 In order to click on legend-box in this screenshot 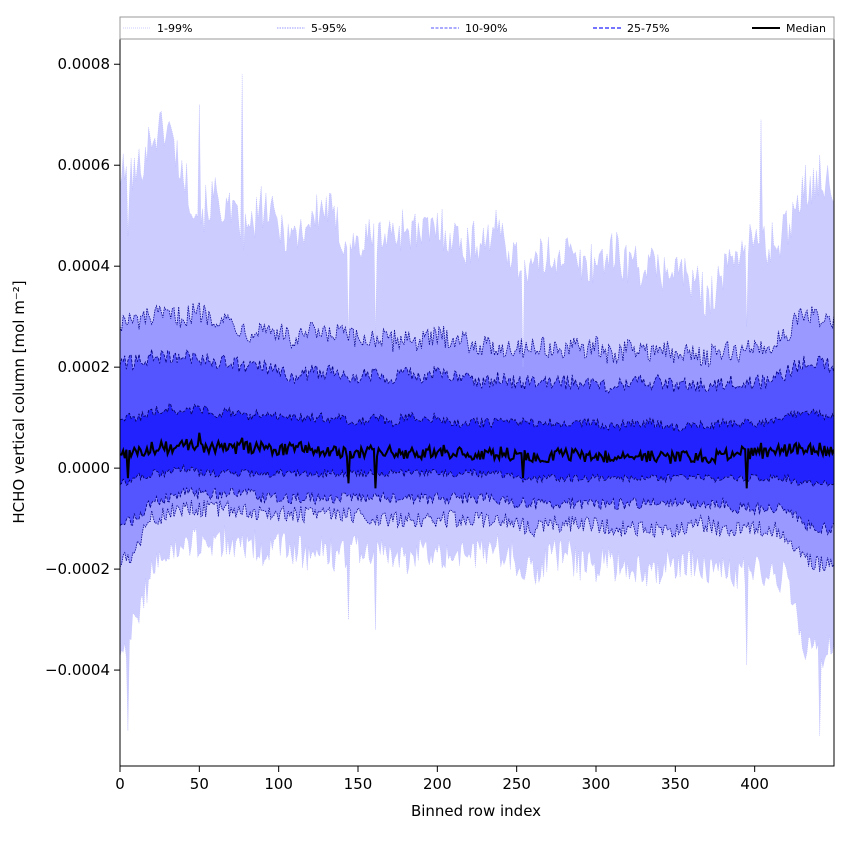, I will do `click(477, 28)`.